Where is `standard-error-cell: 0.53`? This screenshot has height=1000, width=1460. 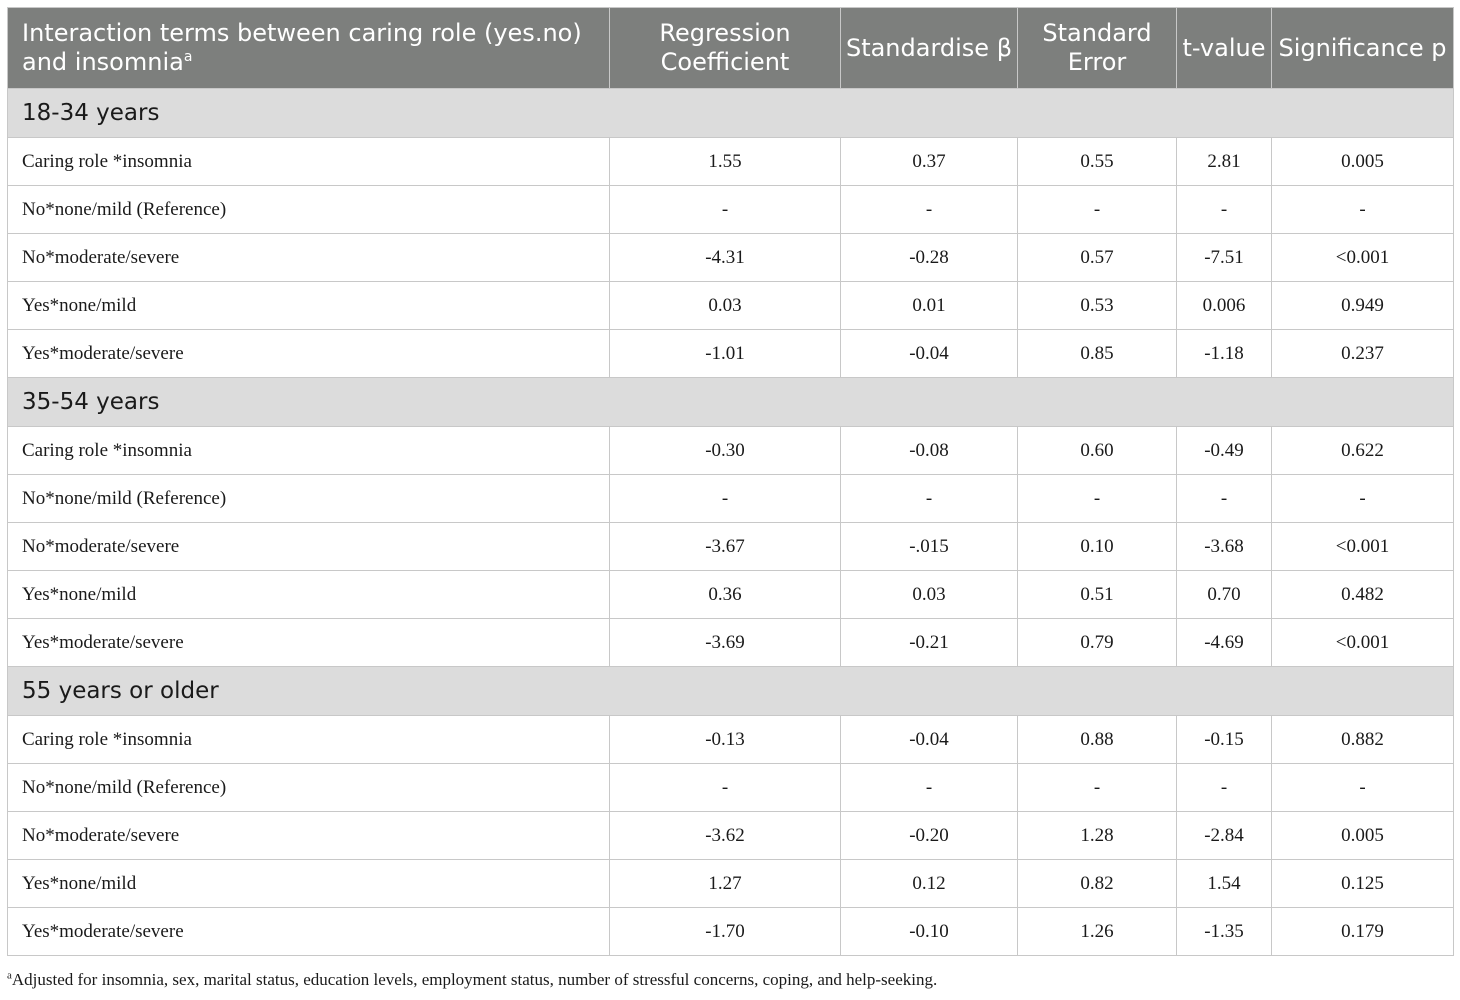 standard-error-cell: 0.53 is located at coordinates (1097, 305).